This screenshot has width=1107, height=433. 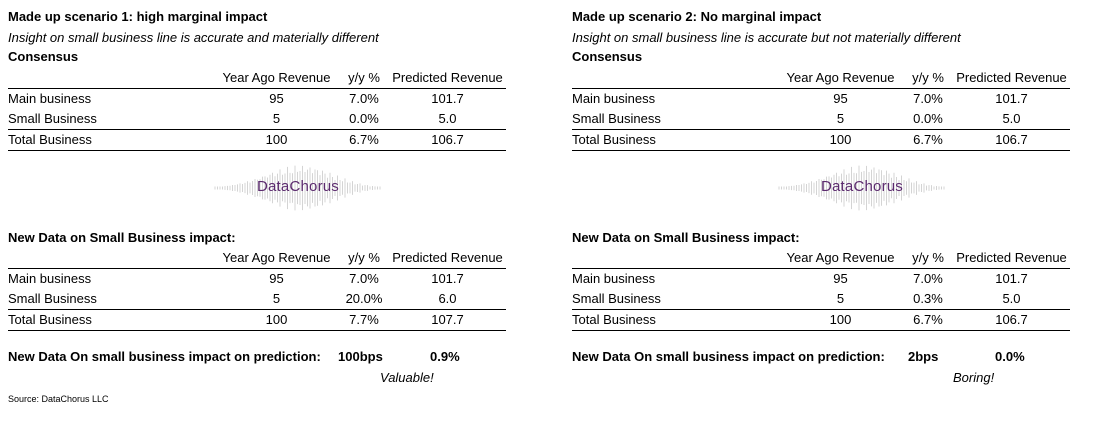 What do you see at coordinates (138, 16) in the screenshot?
I see `scenario-title: Made up scenario 1: high marginal impact` at bounding box center [138, 16].